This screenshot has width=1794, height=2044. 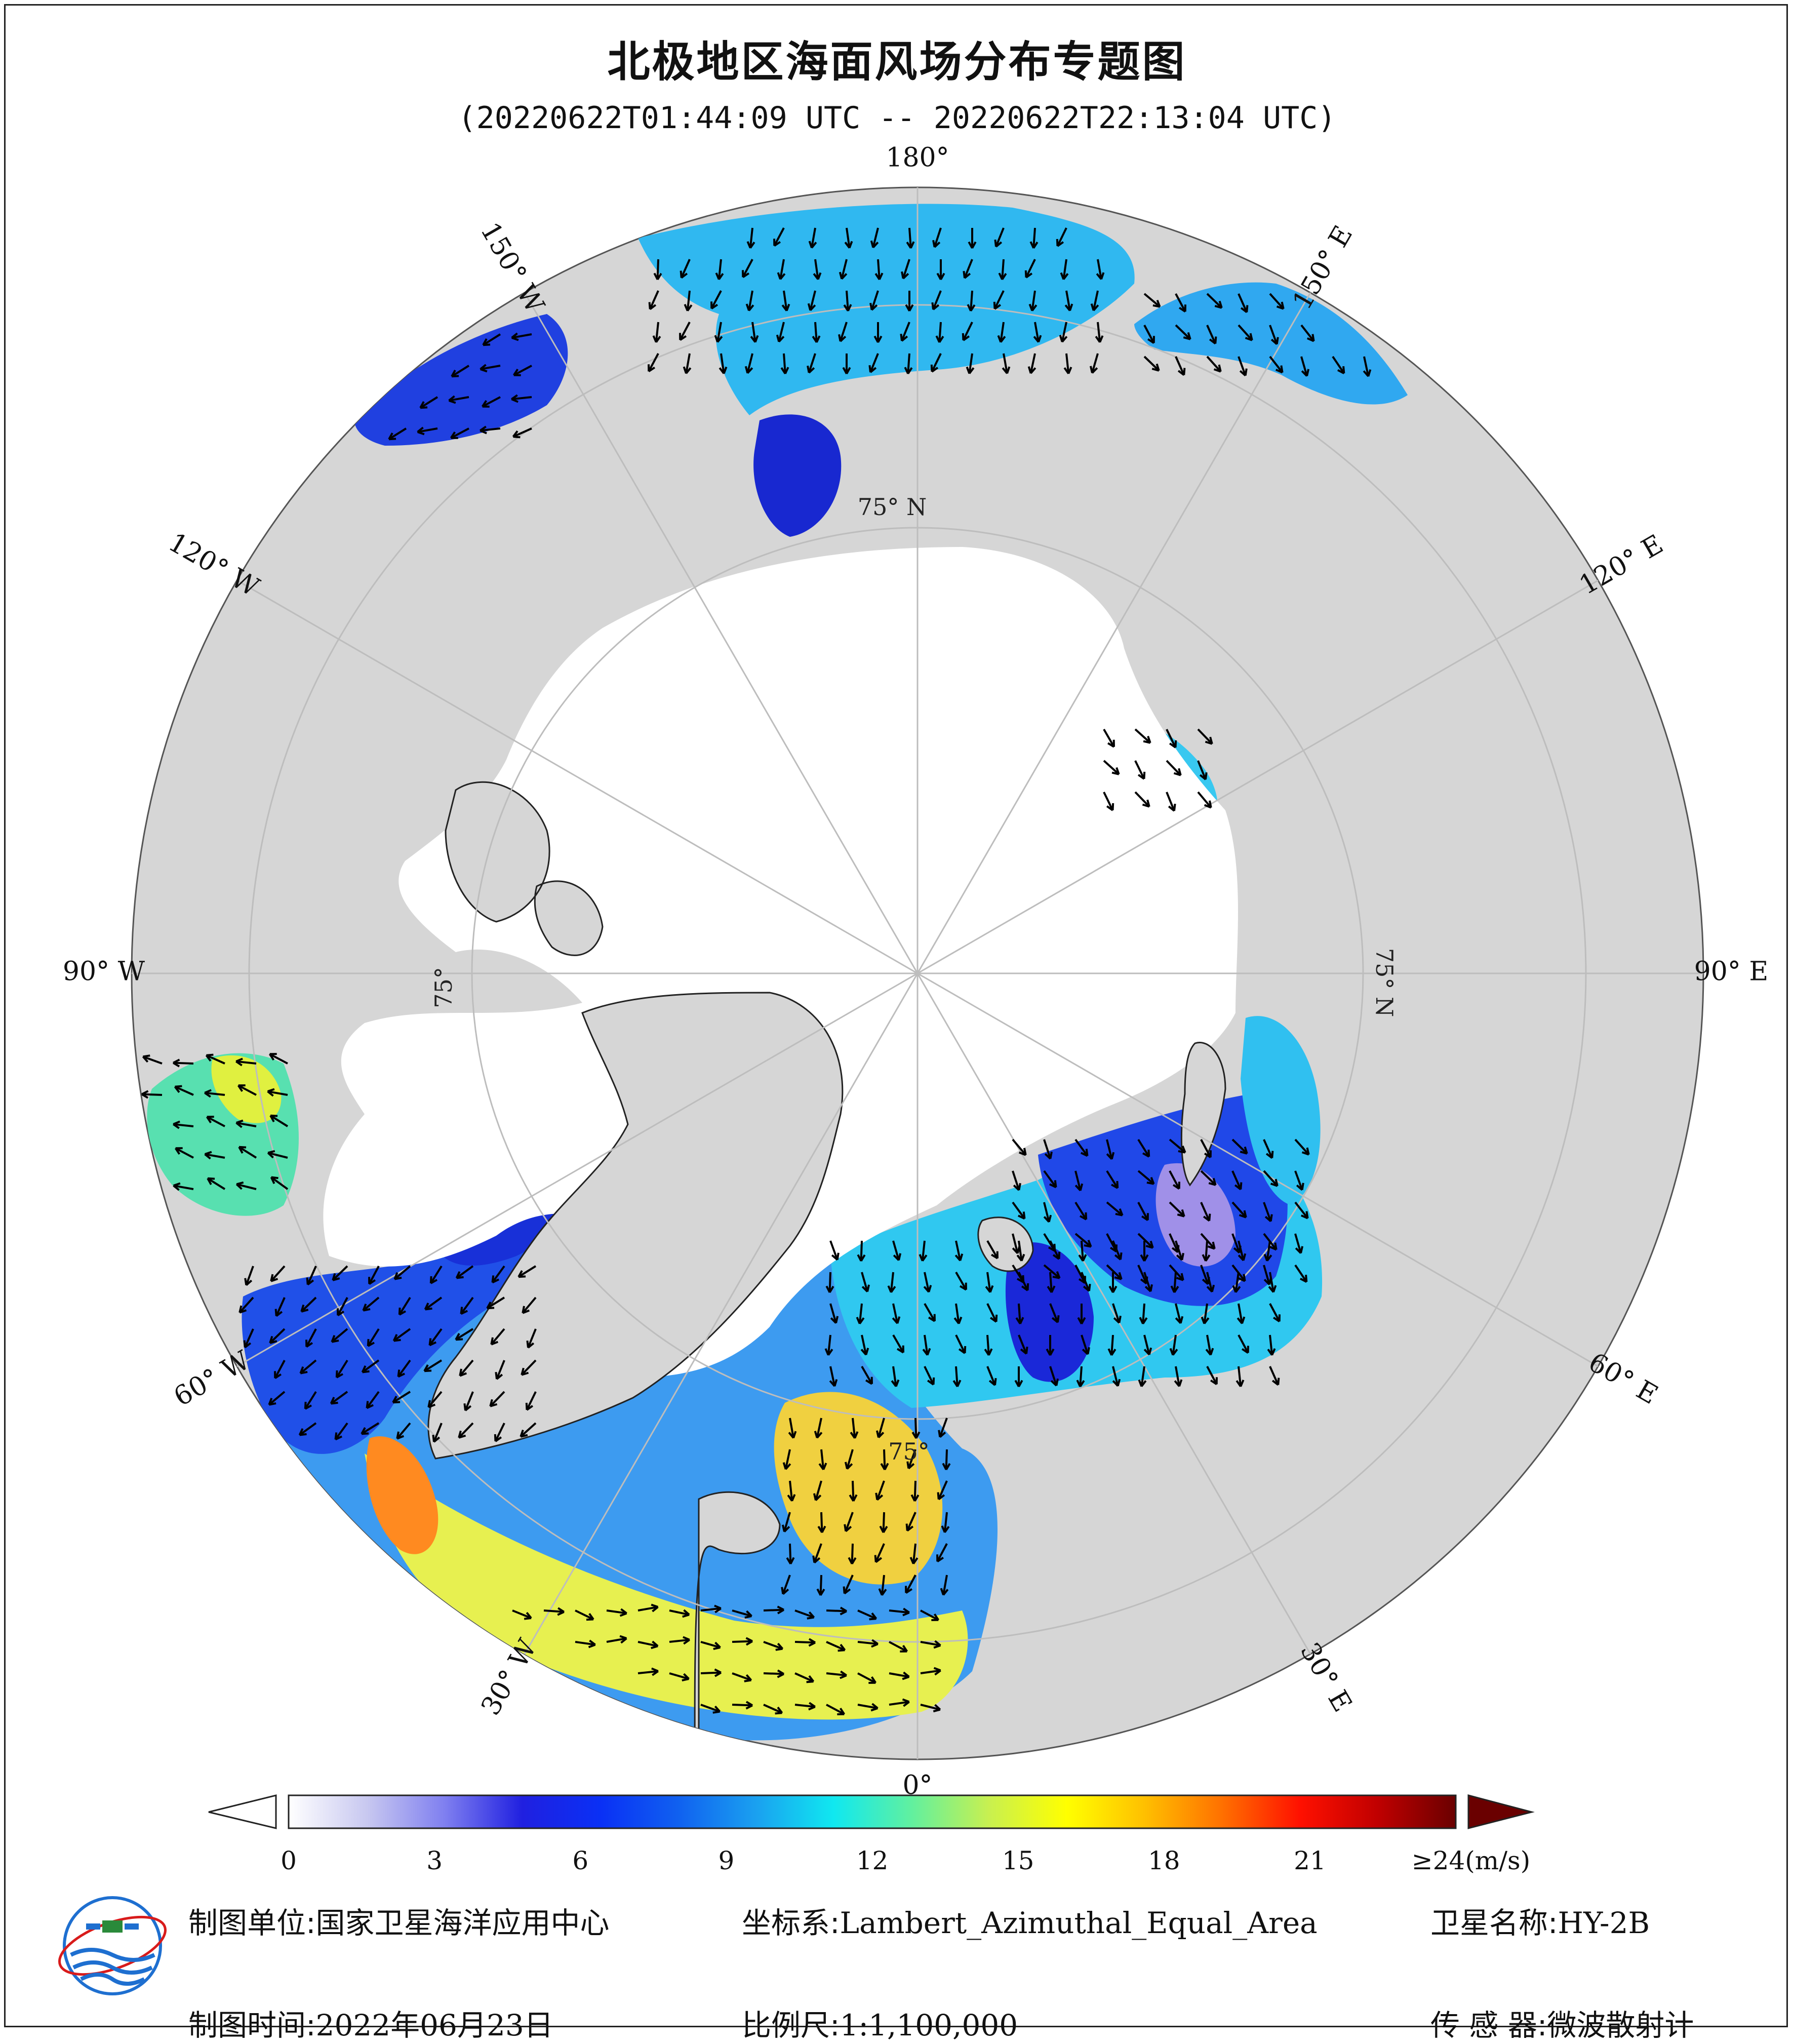 I want to click on colorbar-tick-label: 0, so click(x=289, y=1860).